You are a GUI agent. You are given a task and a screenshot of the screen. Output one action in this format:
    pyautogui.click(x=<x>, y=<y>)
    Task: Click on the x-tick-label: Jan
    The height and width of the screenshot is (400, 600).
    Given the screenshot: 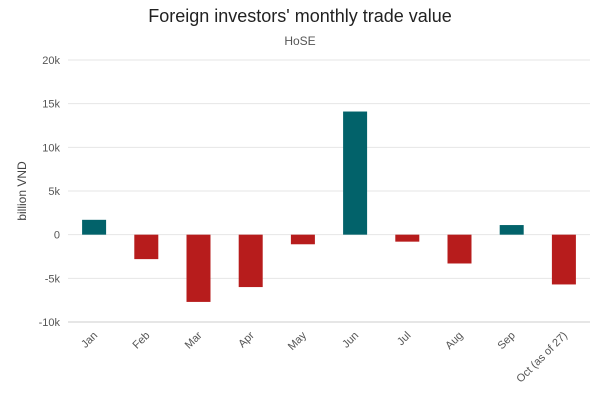 What is the action you would take?
    pyautogui.click(x=89, y=340)
    